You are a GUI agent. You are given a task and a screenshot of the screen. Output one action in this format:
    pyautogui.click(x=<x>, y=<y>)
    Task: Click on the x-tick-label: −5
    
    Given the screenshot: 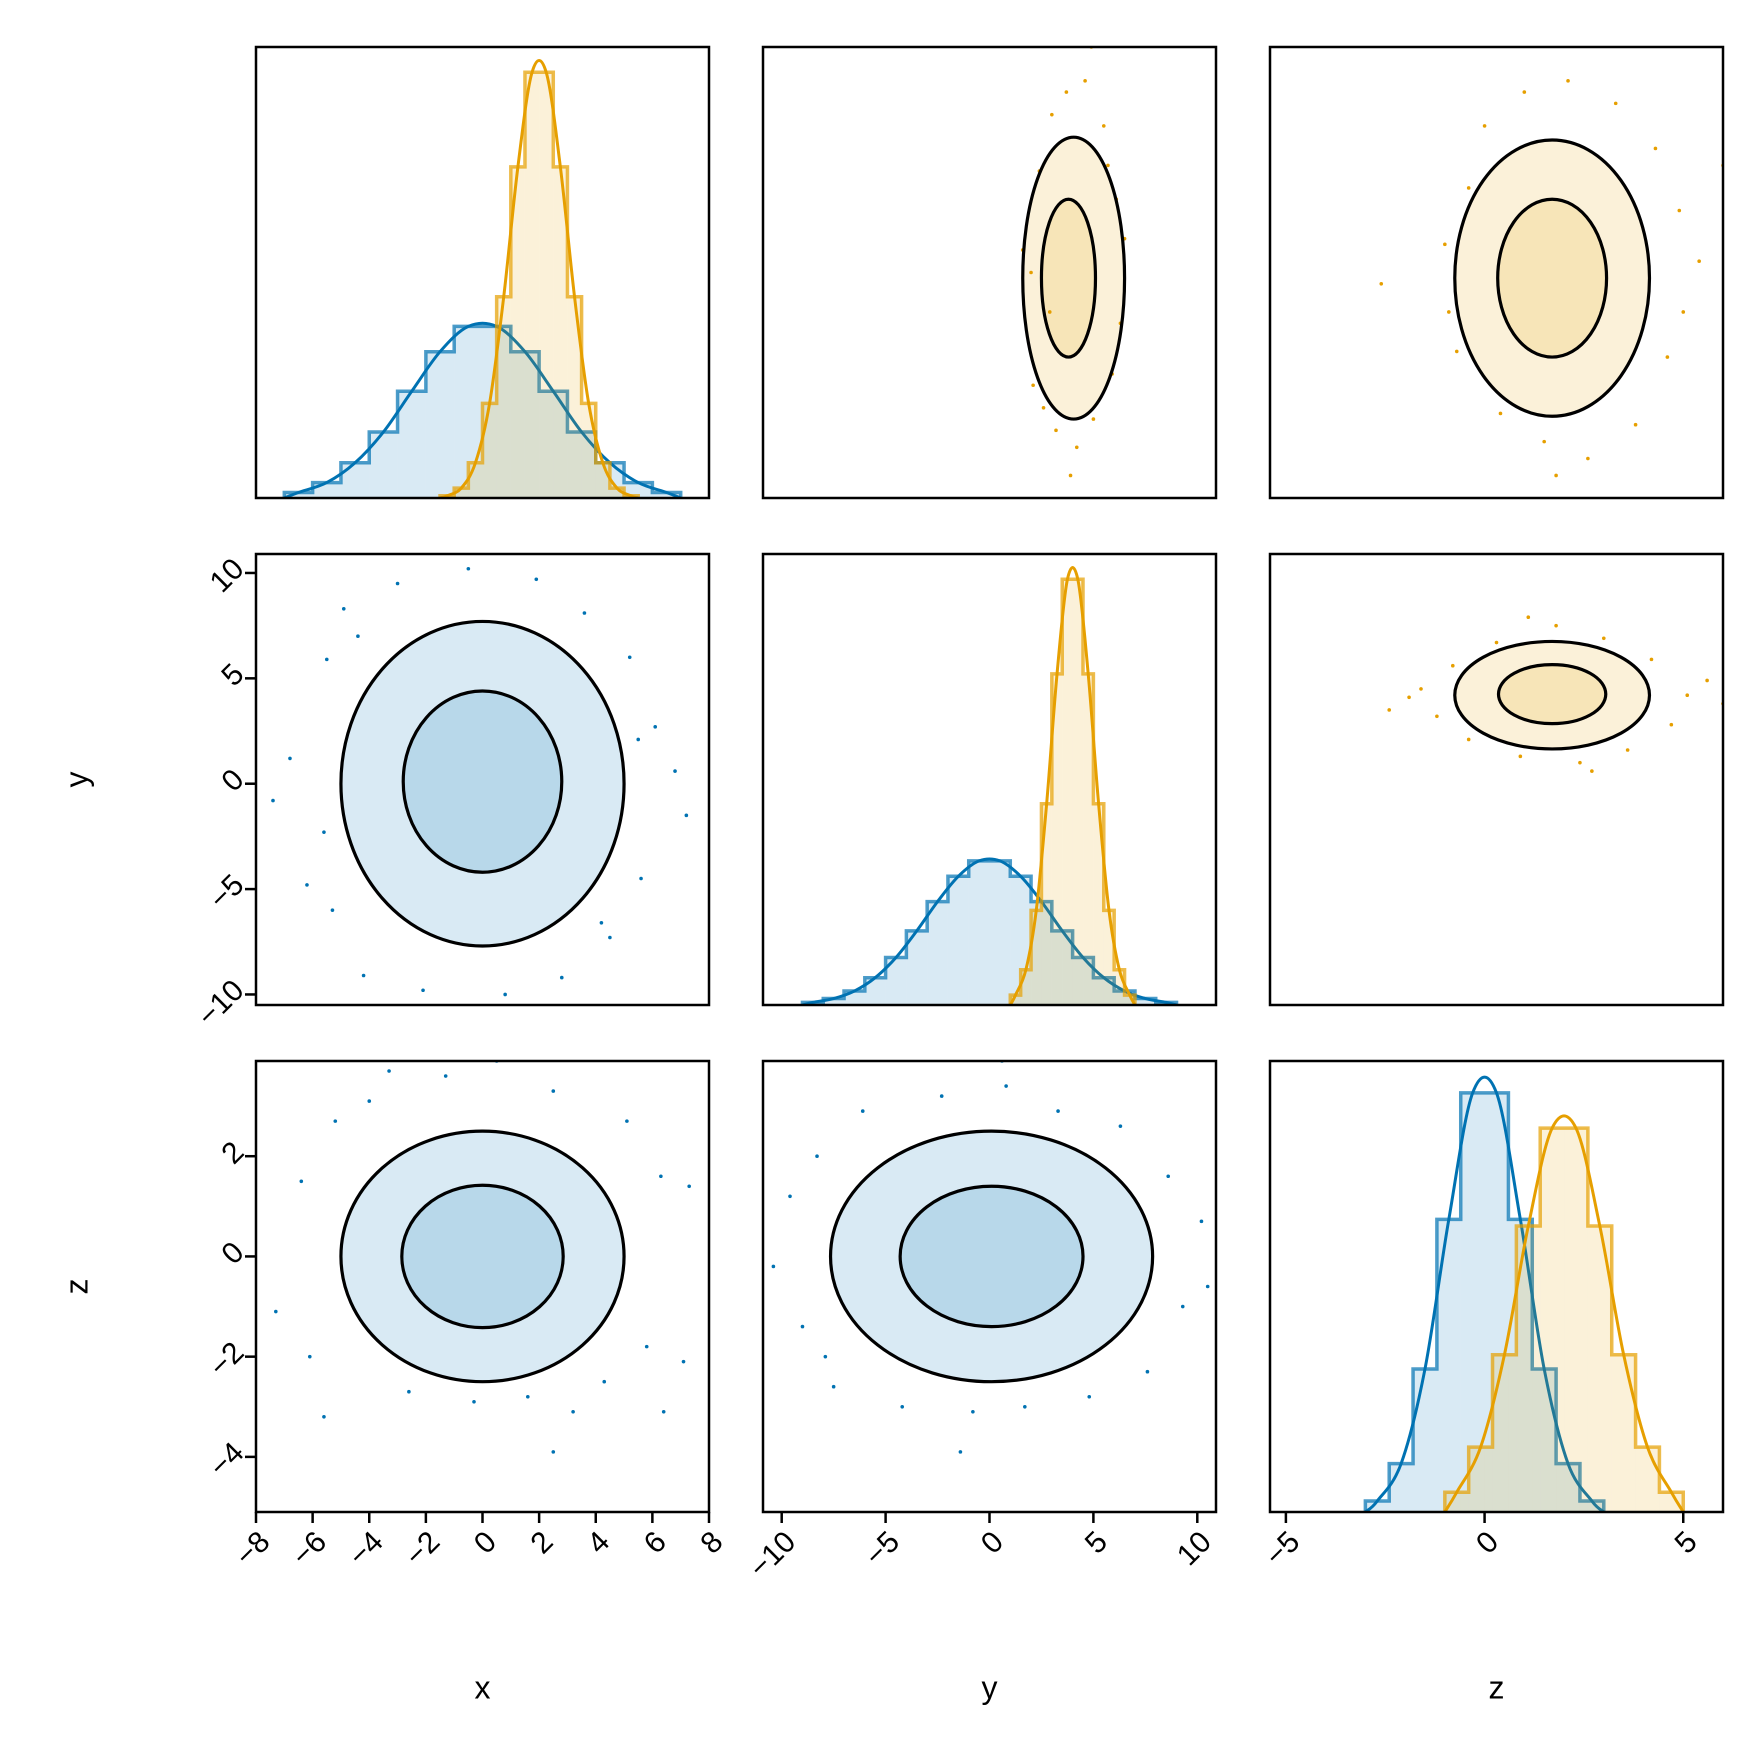 What is the action you would take?
    pyautogui.click(x=883, y=1549)
    